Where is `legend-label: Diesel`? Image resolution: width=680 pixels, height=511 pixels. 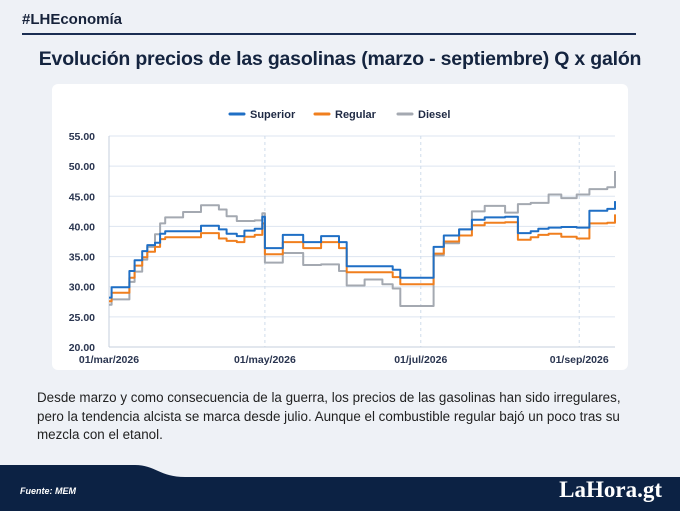
legend-label: Diesel is located at coordinates (434, 115).